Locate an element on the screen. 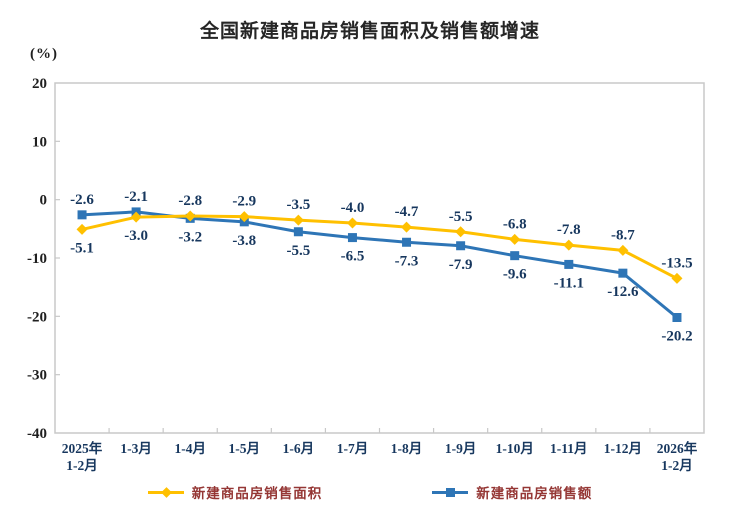 The width and height of the screenshot is (740, 520). x-axis-category-label: 1-10月 is located at coordinates (515, 448).